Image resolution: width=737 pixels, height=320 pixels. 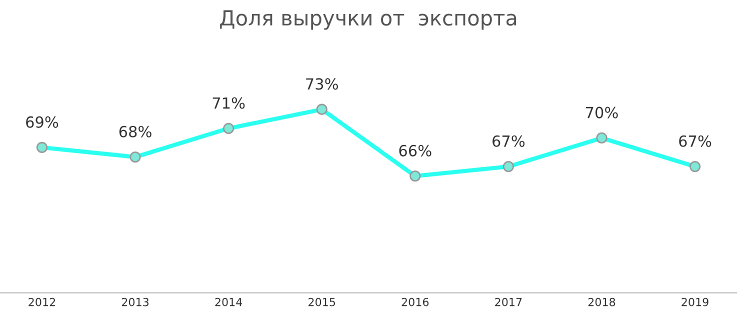 I want to click on x-tick-label: 2012, so click(x=42, y=302).